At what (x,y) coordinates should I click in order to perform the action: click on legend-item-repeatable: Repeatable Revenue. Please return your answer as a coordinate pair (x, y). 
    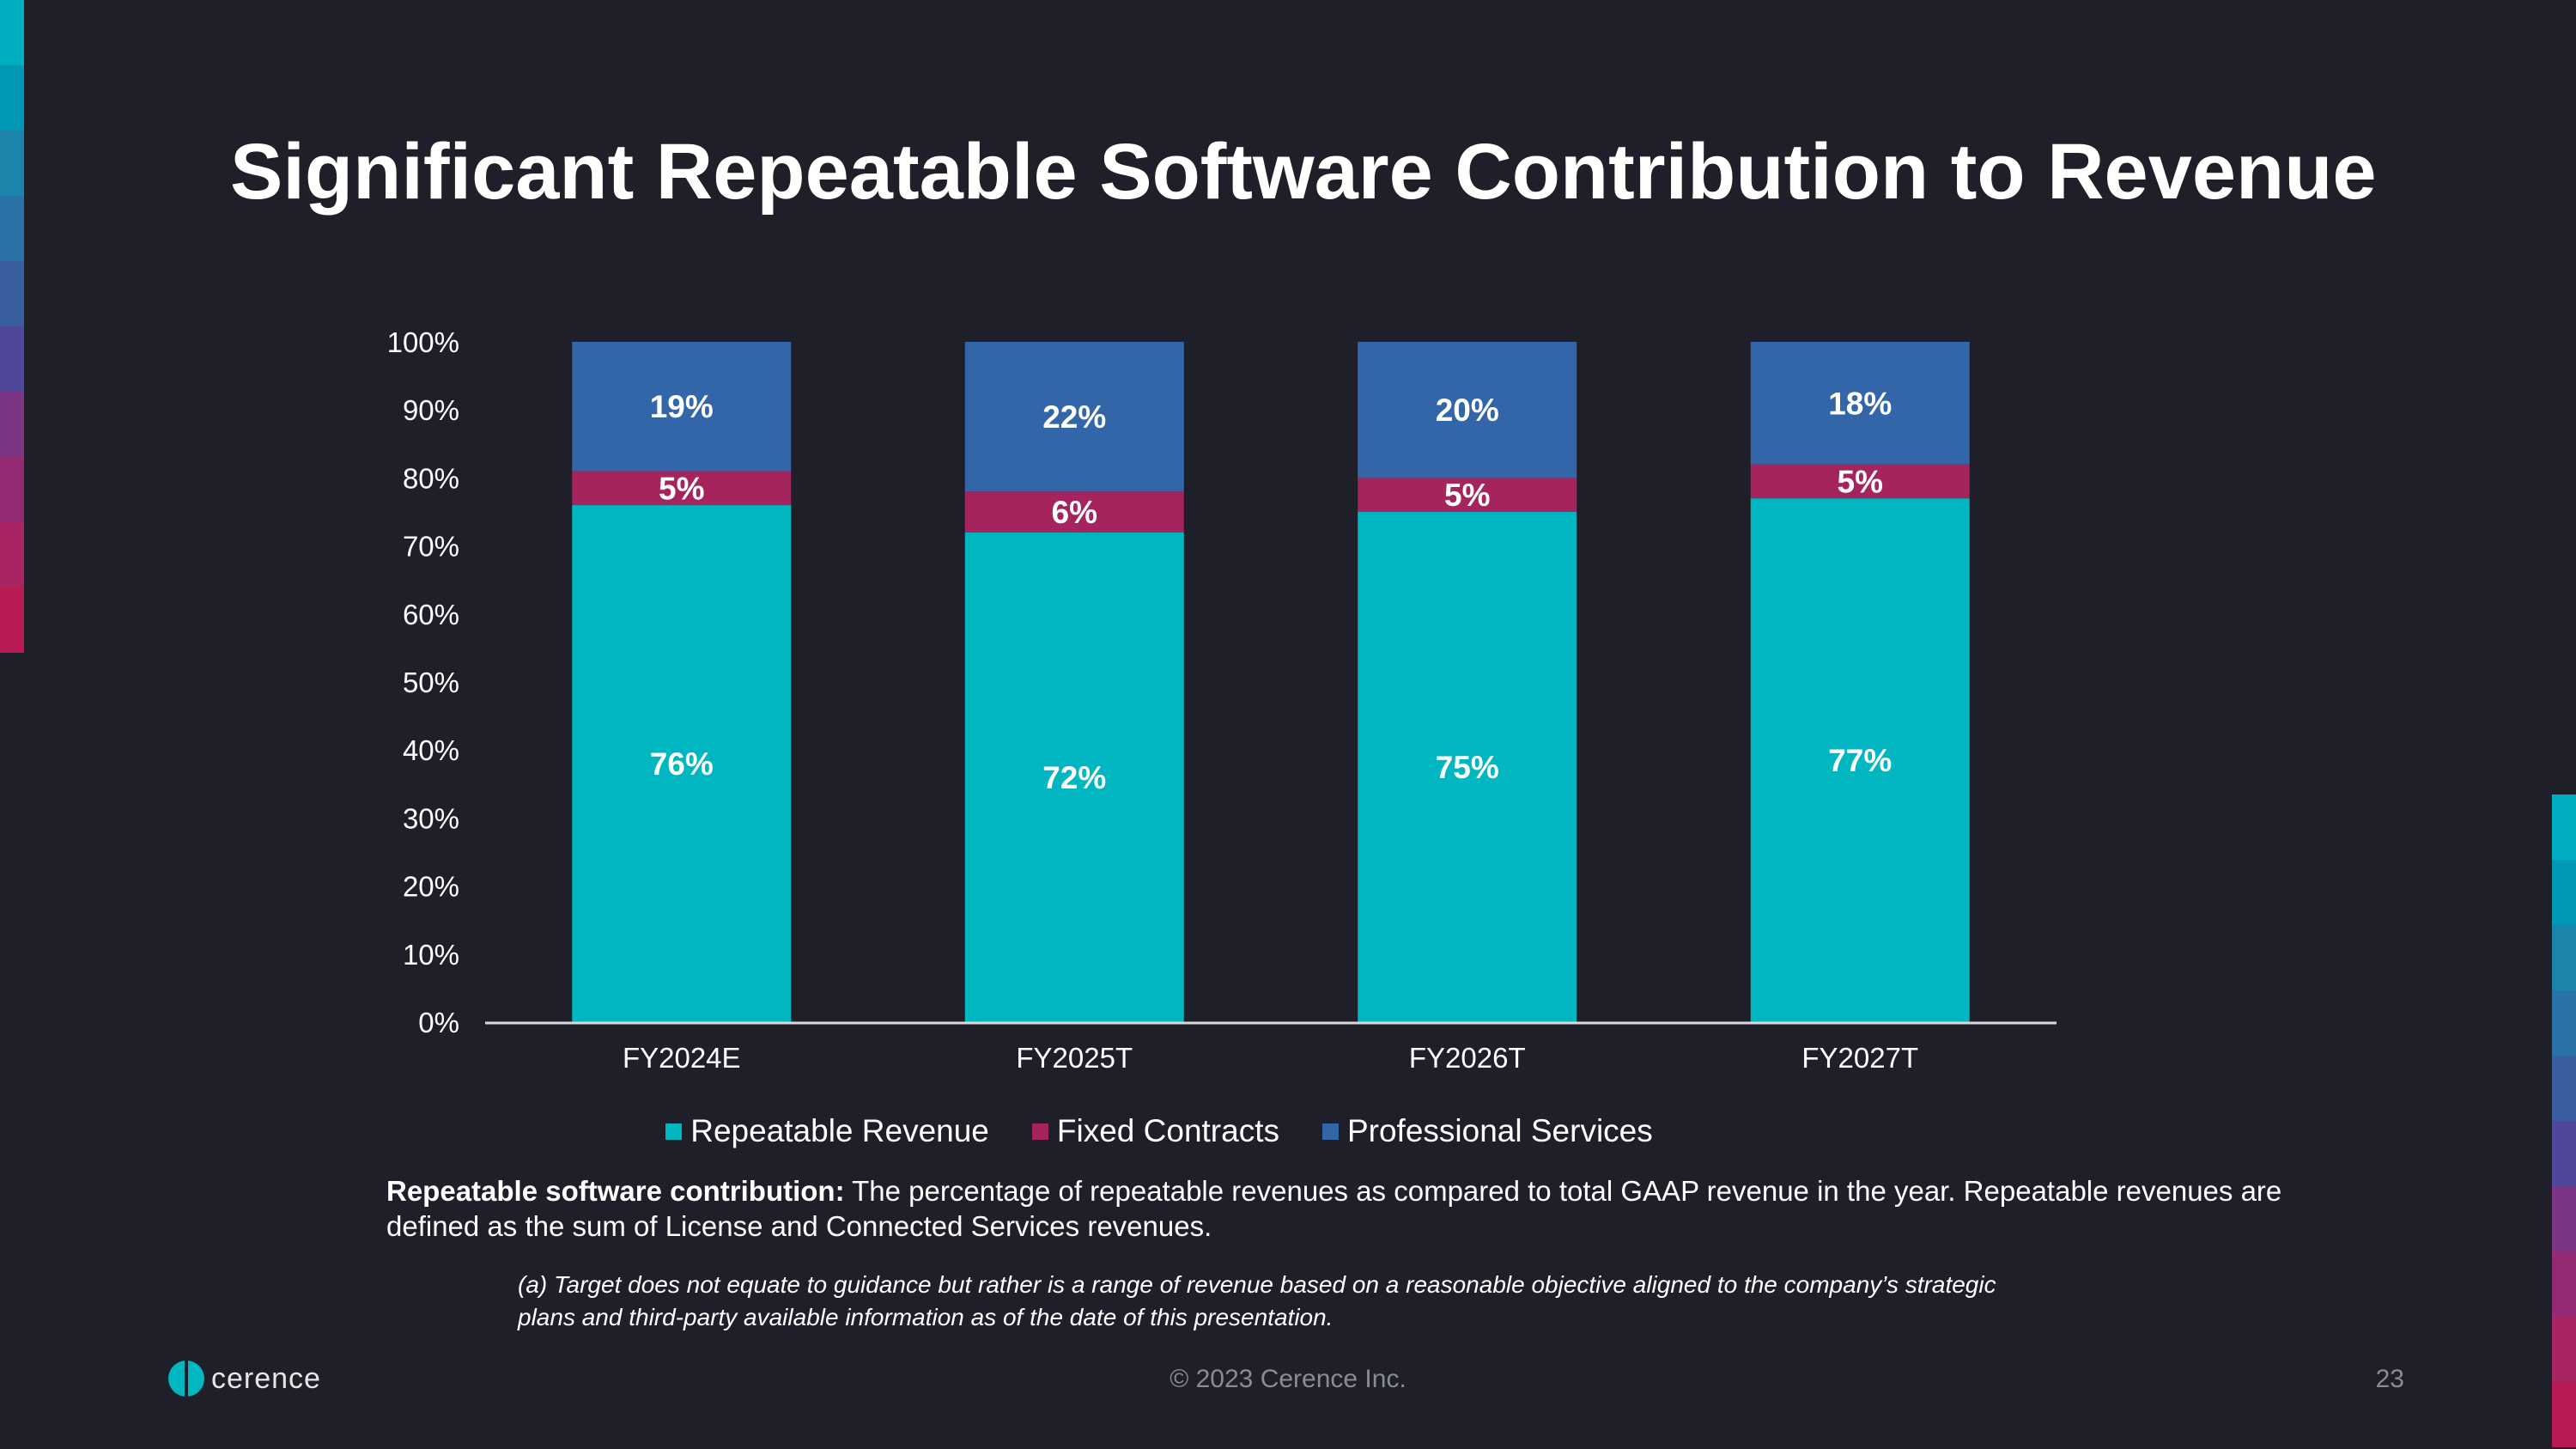
    Looking at the image, I should click on (827, 1131).